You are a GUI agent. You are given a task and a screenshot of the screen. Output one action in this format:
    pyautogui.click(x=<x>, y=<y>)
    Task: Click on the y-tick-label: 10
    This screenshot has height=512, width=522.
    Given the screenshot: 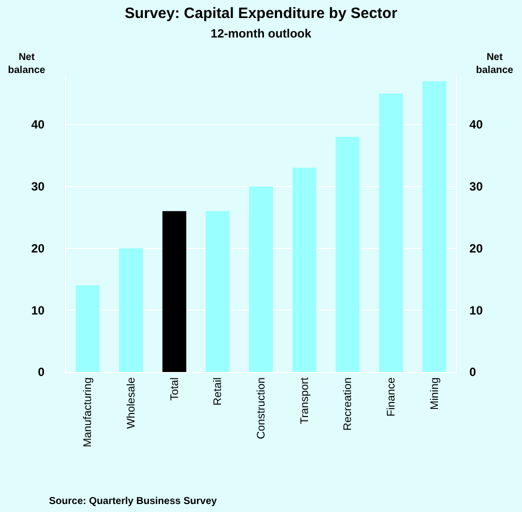 What is the action you would take?
    pyautogui.click(x=38, y=310)
    